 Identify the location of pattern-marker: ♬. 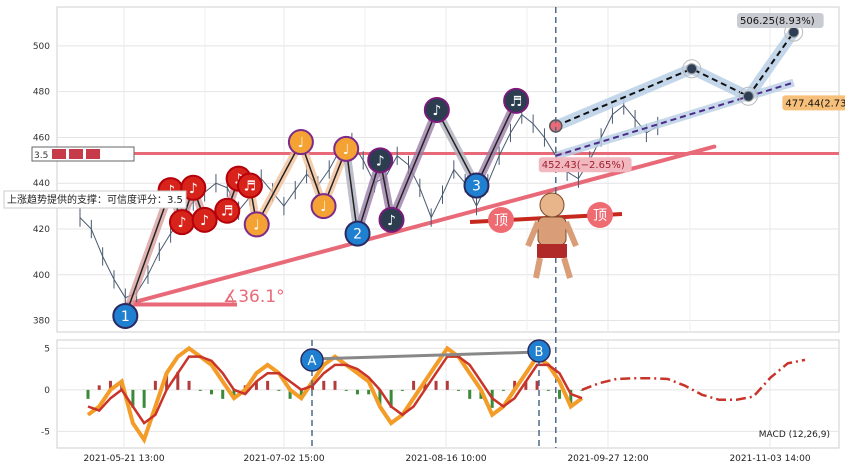
(227, 210).